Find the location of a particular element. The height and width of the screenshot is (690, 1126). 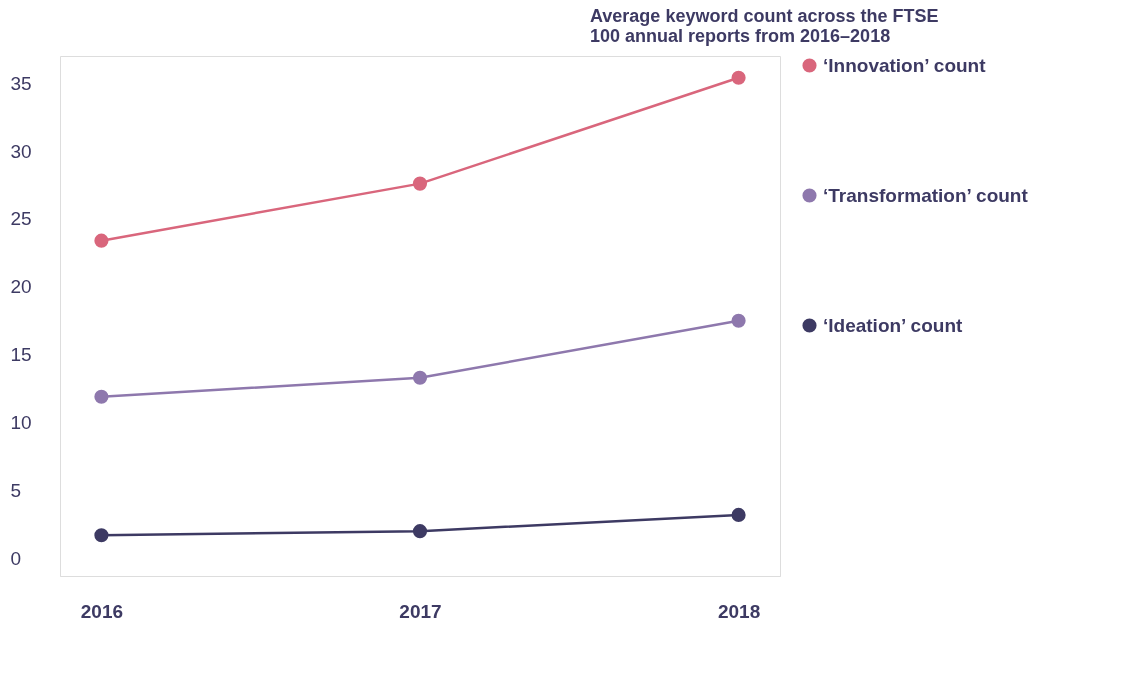

x-tick-label: 2016 is located at coordinates (102, 611).